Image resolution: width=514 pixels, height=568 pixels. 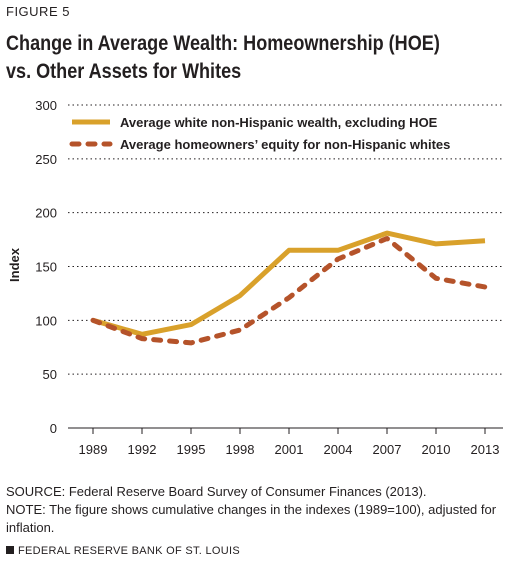 I want to click on series-line-homeowners-equity, so click(x=289, y=291).